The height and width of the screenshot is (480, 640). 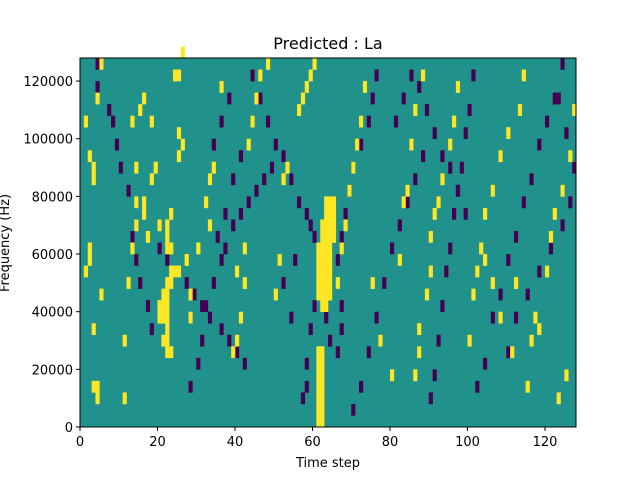 I want to click on y-axis-label: Frequency (Hz), so click(x=6, y=243).